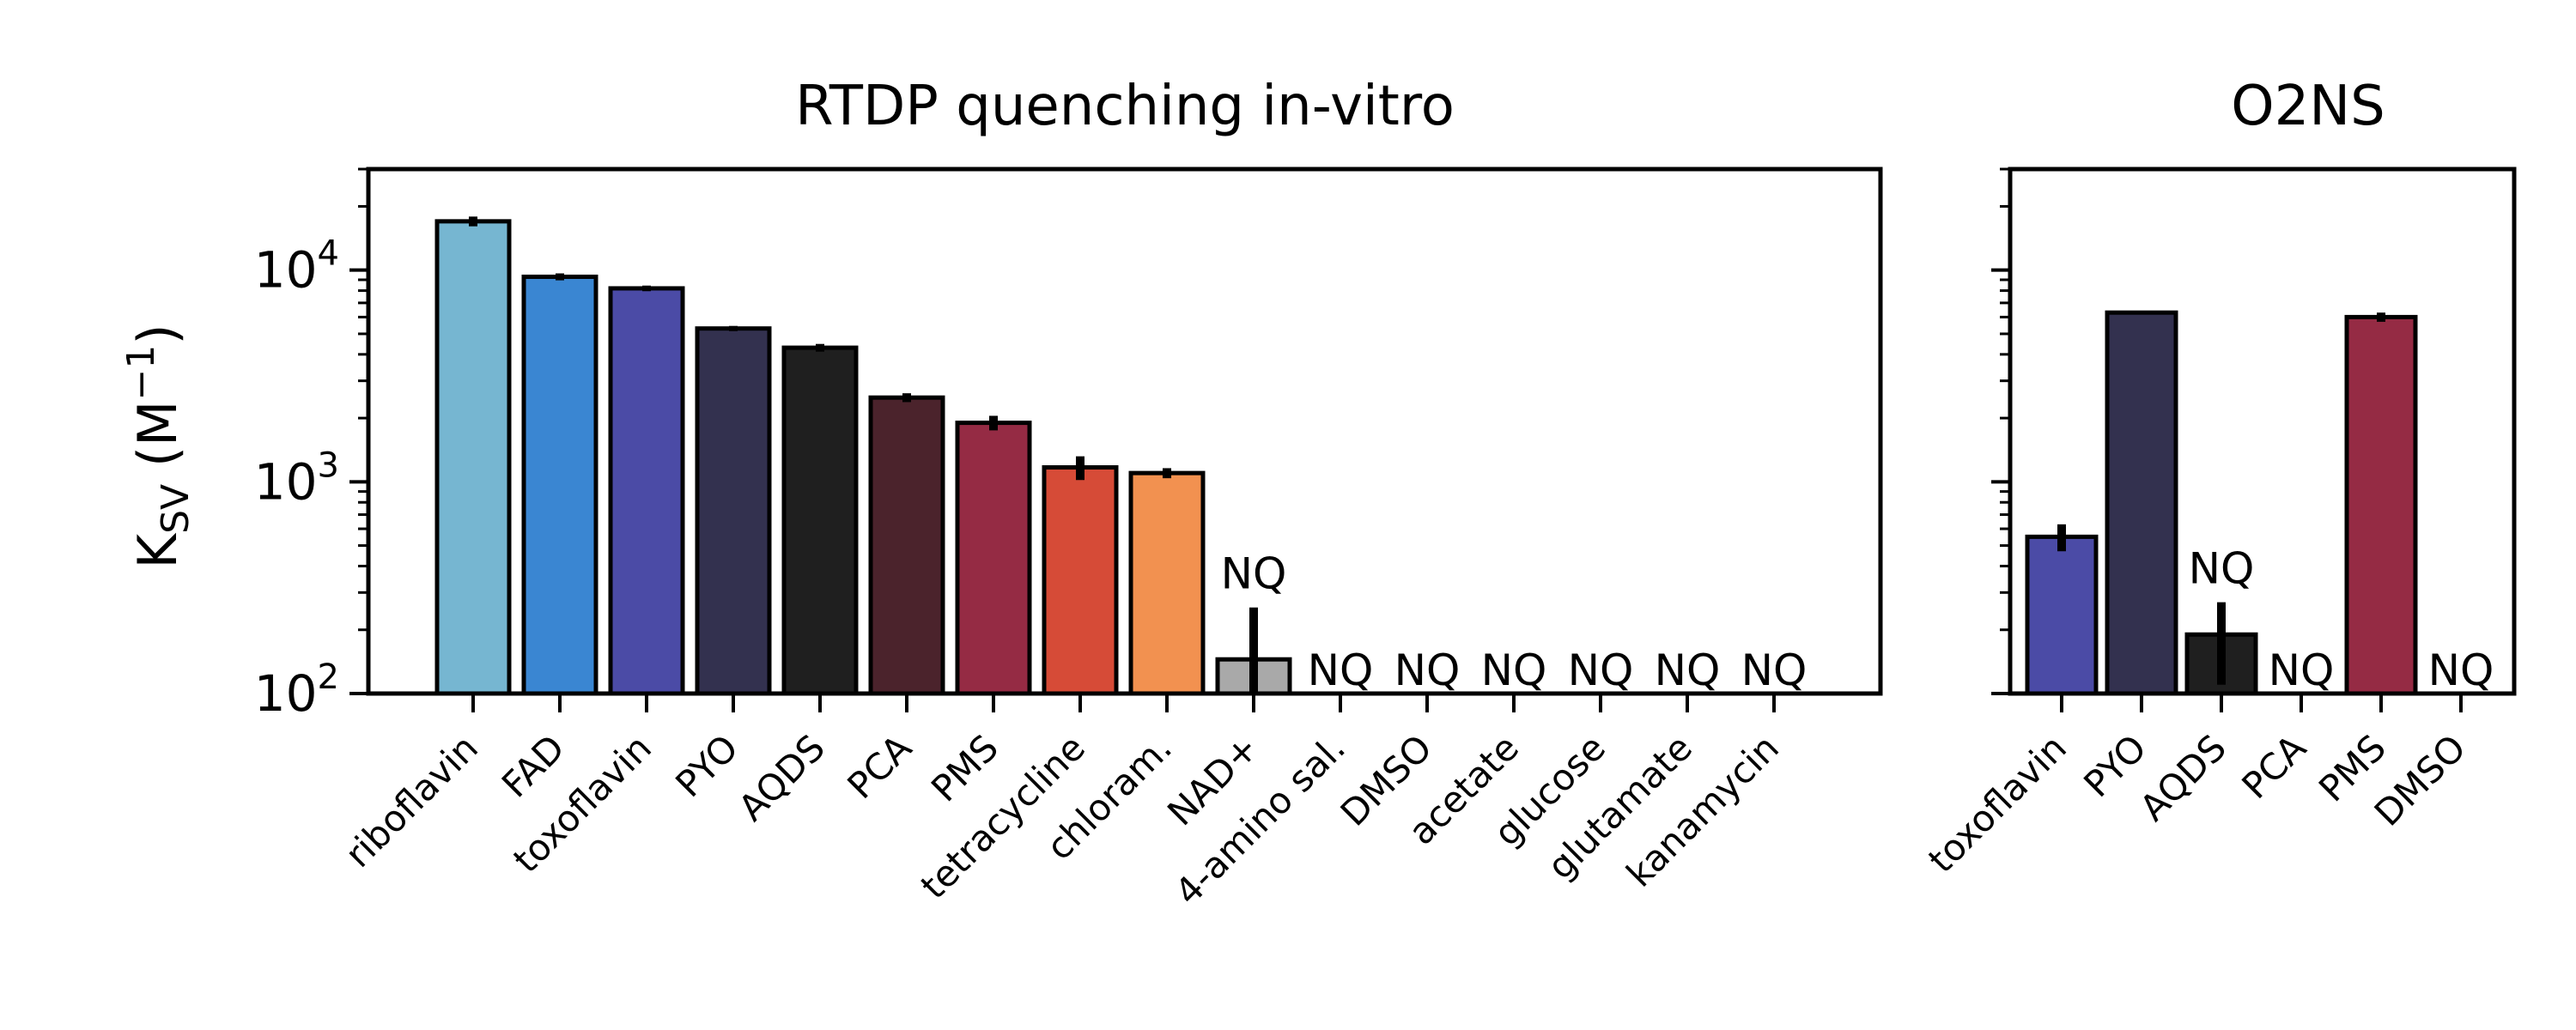 The width and height of the screenshot is (2576, 1030). Describe the element at coordinates (1997, 803) in the screenshot. I see `right-category-label: toxoflavin` at that location.